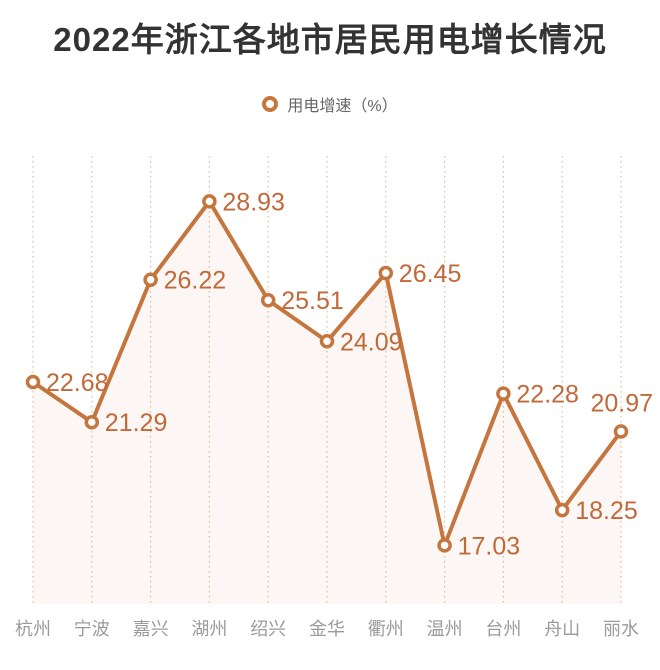 This screenshot has width=660, height=670. I want to click on data-point-label: 22.28, so click(547, 394).